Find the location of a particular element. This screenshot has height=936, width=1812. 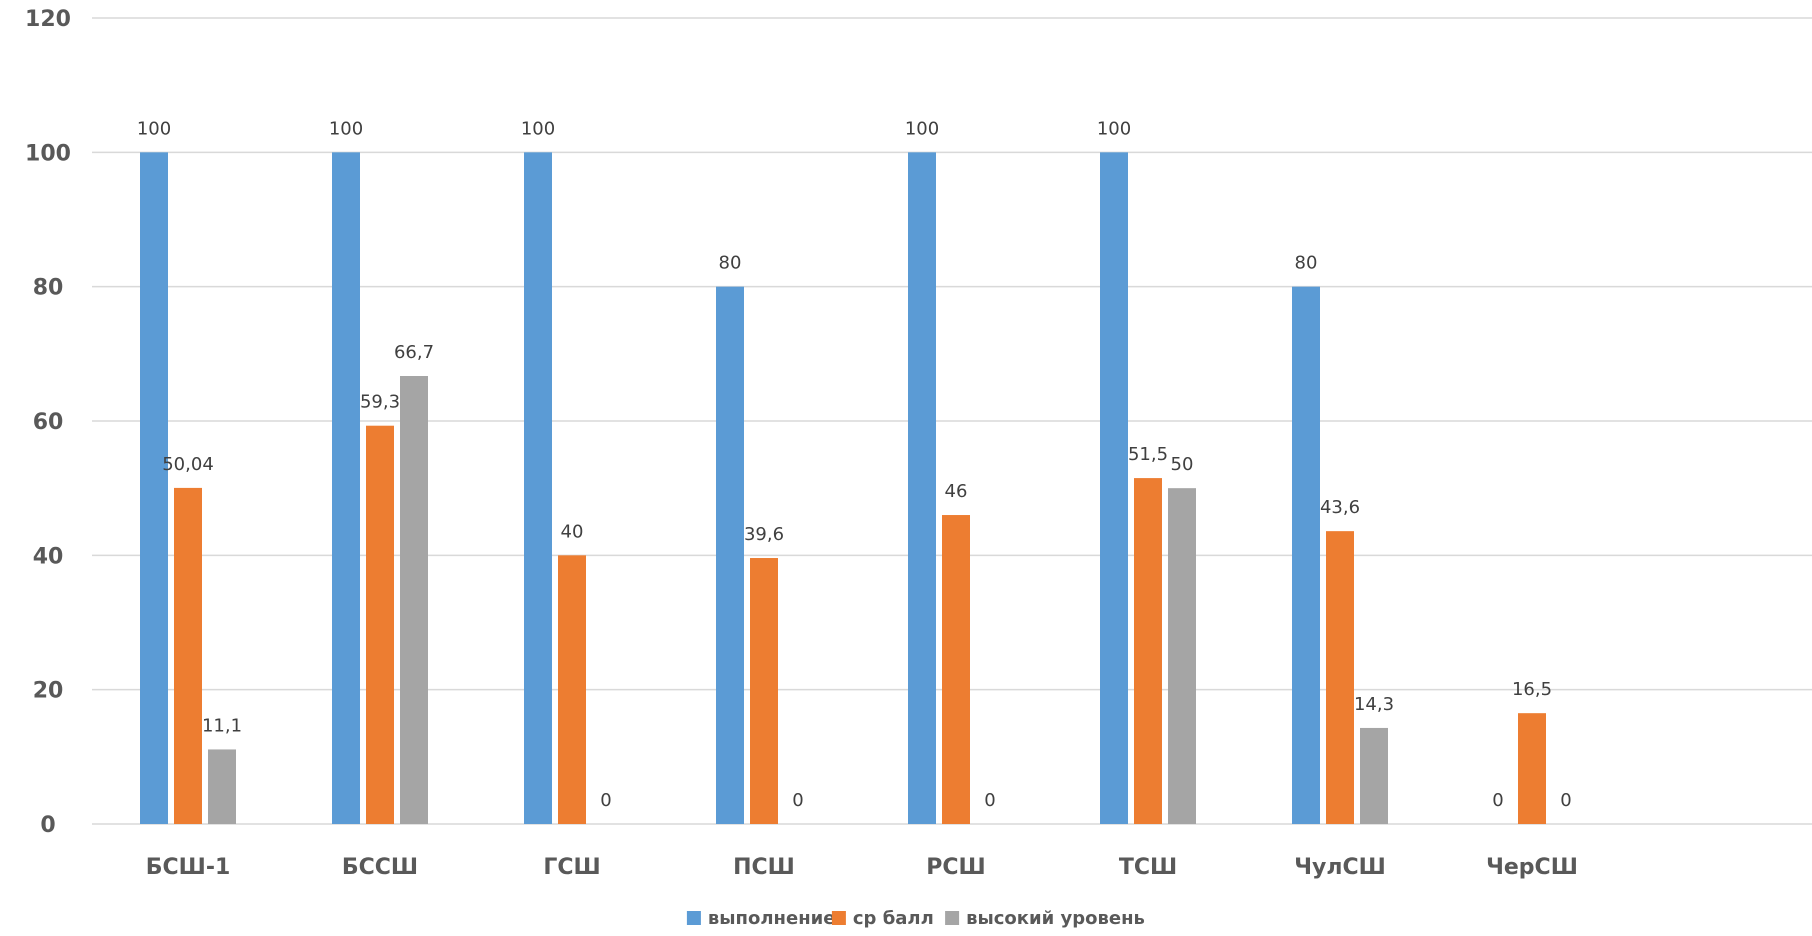

y-axis: 0 20 40 60 80 100 120 is located at coordinates (48, 422).